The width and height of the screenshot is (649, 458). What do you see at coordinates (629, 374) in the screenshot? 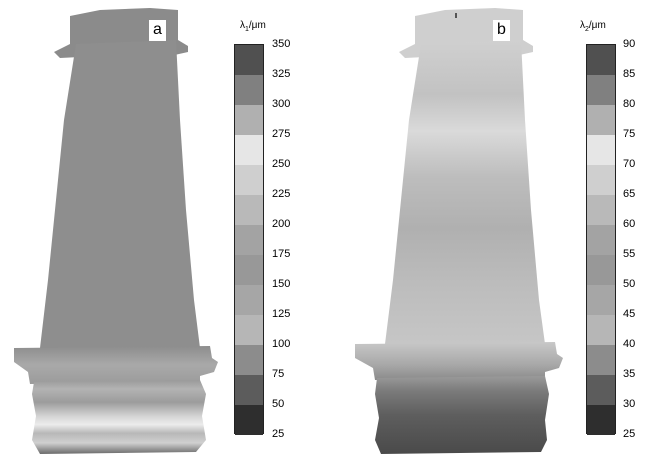
I see `colorbar-tick-label: 35` at bounding box center [629, 374].